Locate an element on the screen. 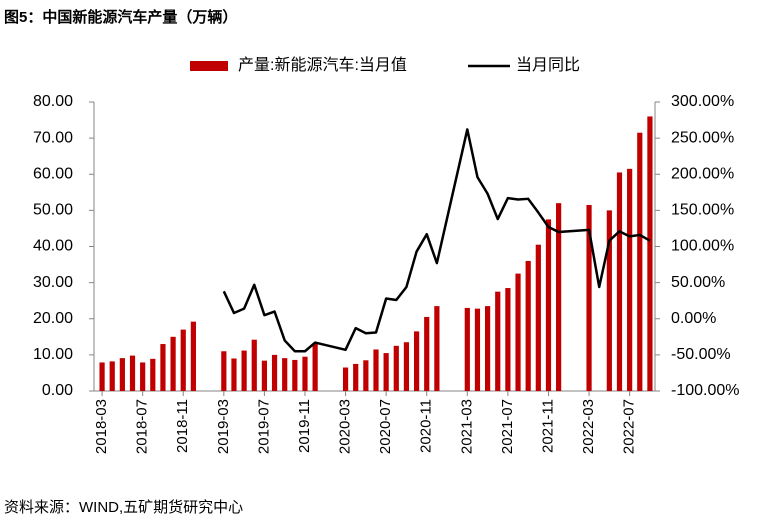  x-tick-label: 2018-11 is located at coordinates (182, 426).